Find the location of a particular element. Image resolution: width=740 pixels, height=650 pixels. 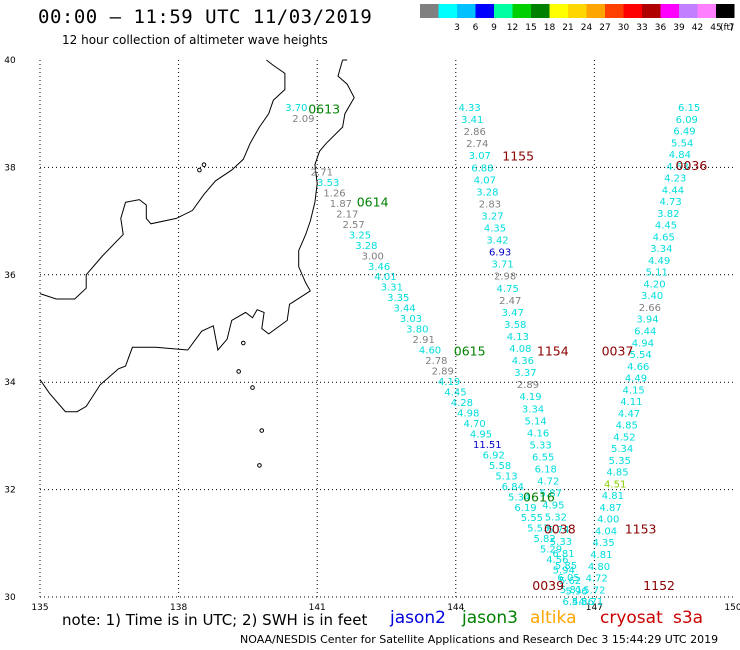

lat-tick-label: 34 is located at coordinates (10, 383).